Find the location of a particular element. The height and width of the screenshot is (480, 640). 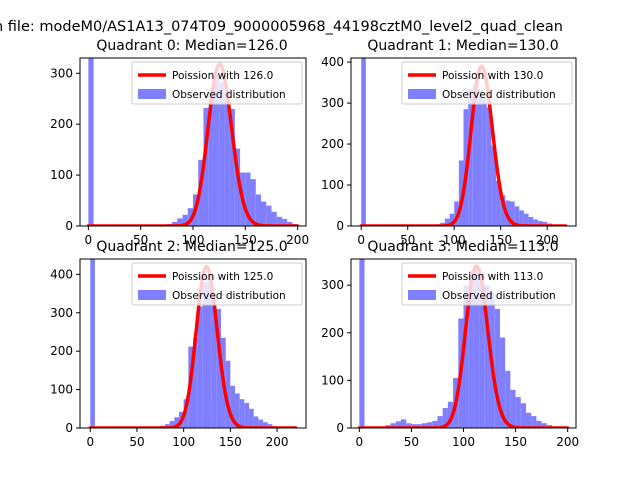

quadrant-1-title: Quadrant 1: Median=130.0 is located at coordinates (462, 46).